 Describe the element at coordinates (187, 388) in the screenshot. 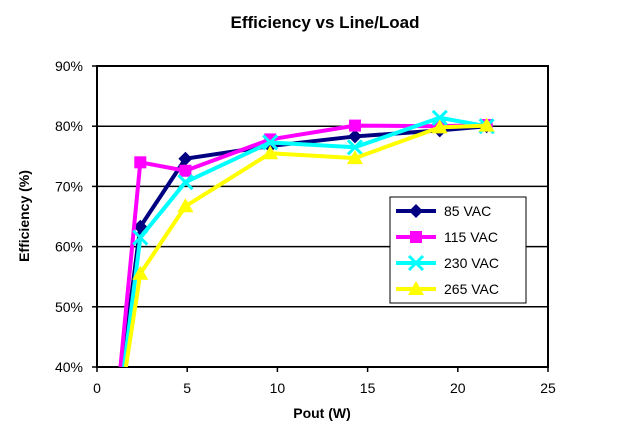

I see `x-tick-label-1: 5` at that location.